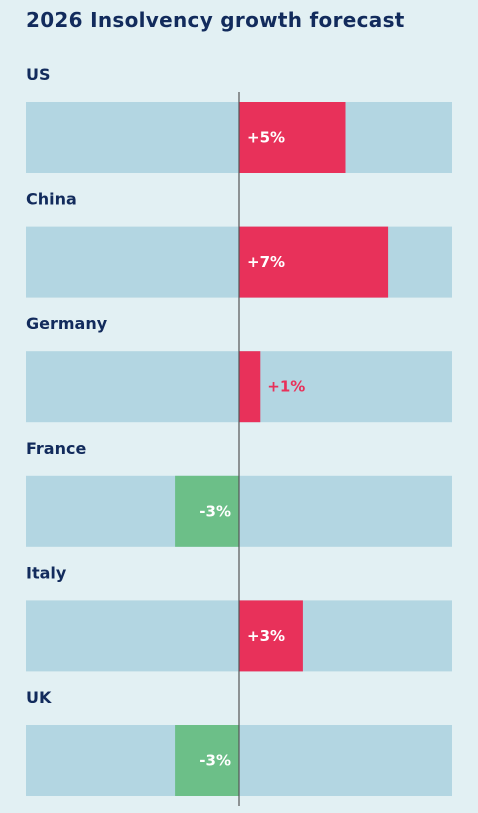  What do you see at coordinates (56, 448) in the screenshot?
I see `category-label-france: France` at bounding box center [56, 448].